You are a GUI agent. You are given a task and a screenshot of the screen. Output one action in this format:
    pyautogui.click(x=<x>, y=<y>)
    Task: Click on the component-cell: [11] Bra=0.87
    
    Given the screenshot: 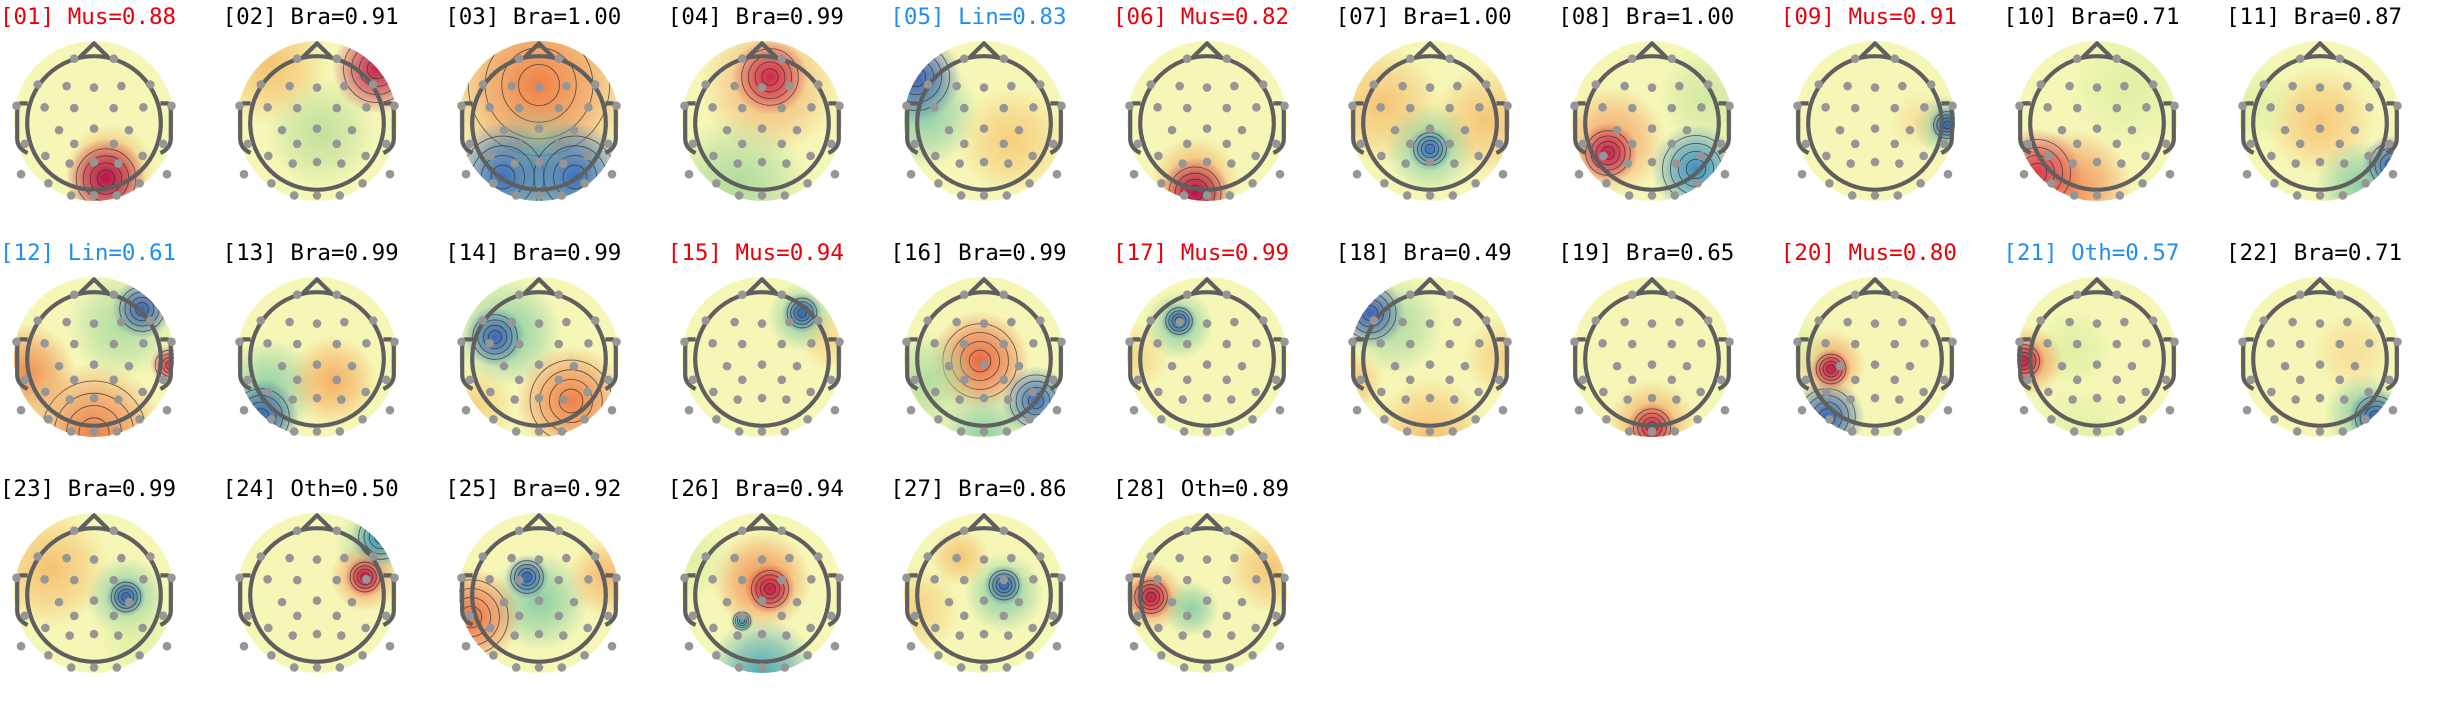 What is the action you would take?
    pyautogui.click(x=2332, y=118)
    